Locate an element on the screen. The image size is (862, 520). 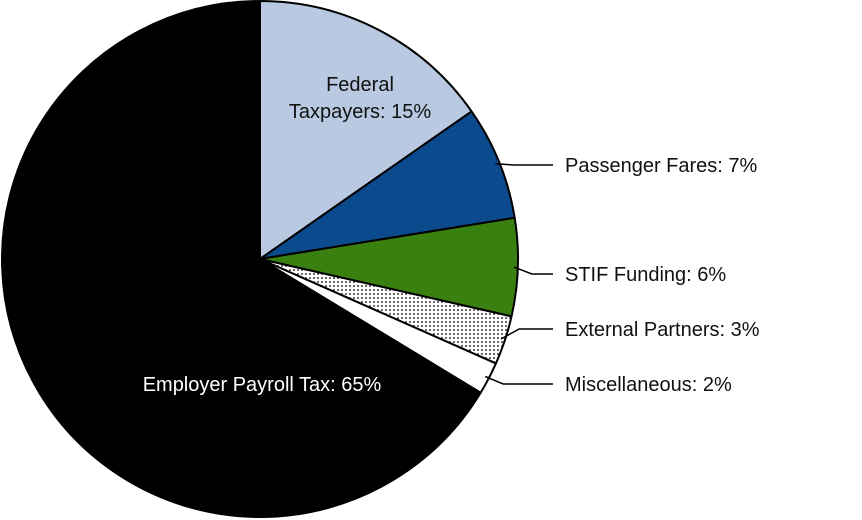
slice-label-stif-funding: STIF Funding: 6% is located at coordinates (645, 275).